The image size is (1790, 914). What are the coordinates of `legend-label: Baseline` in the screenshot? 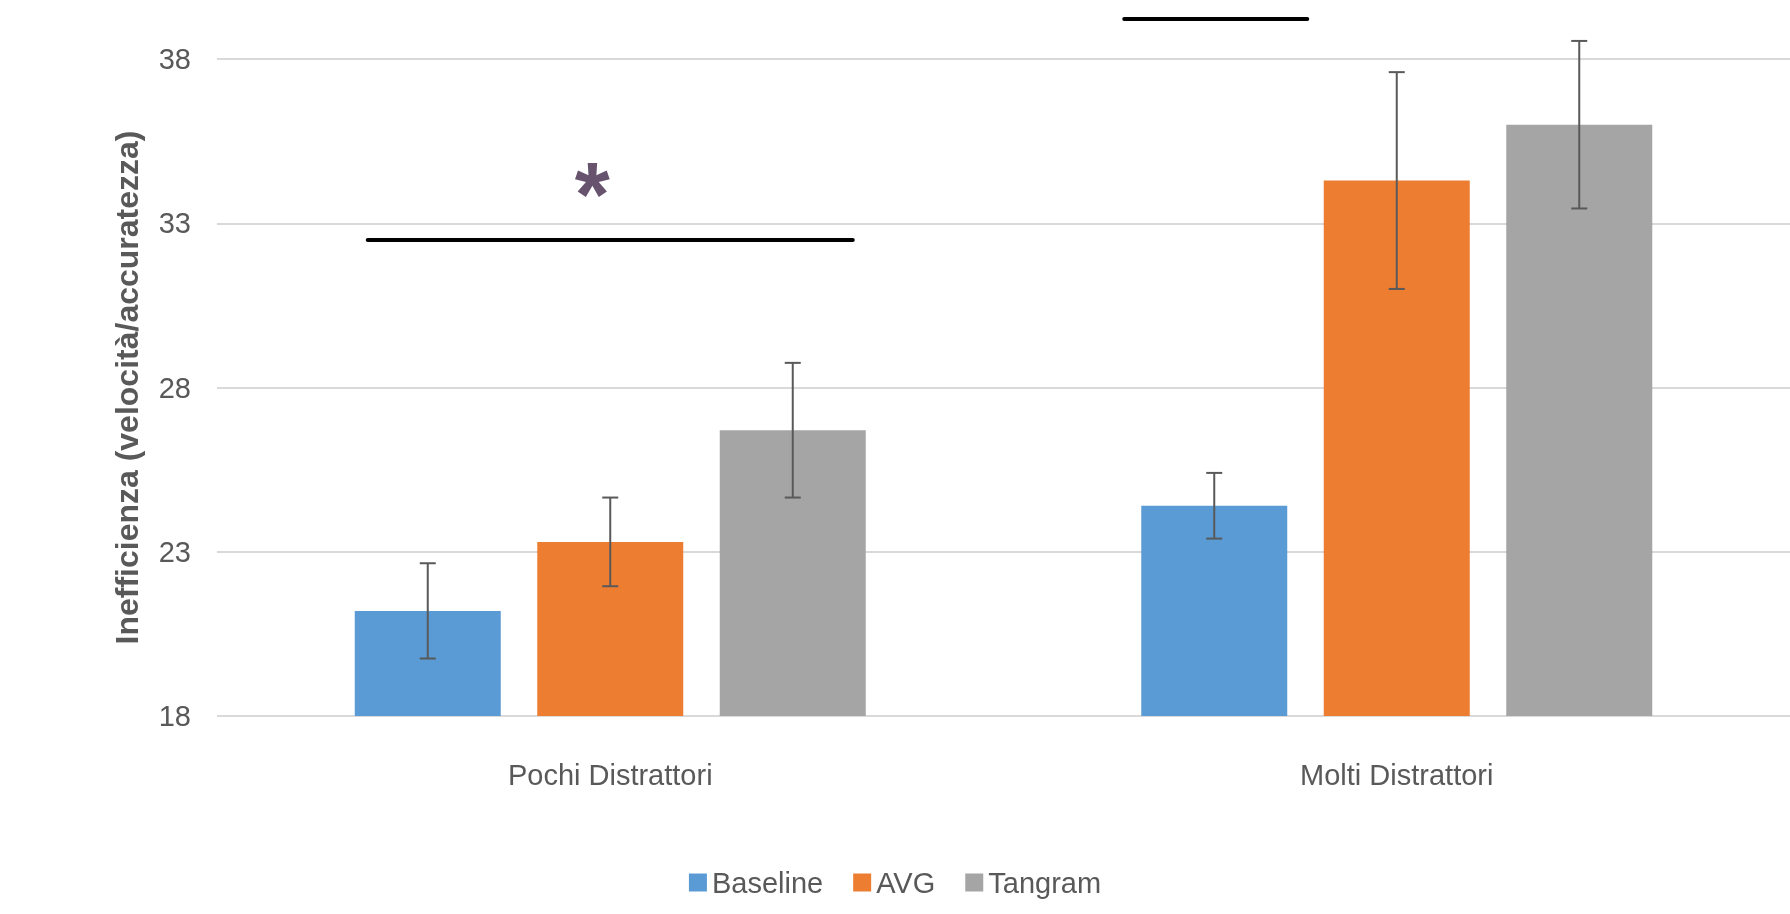 It's located at (767, 882).